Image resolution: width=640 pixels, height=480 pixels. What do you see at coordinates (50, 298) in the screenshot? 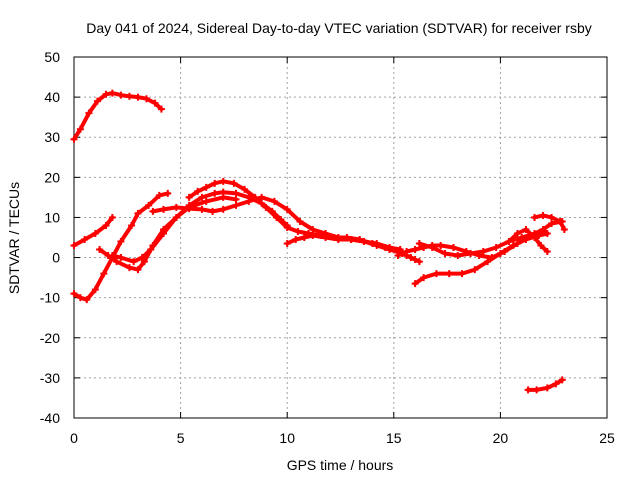
I see `y-tick-label: -10` at bounding box center [50, 298].